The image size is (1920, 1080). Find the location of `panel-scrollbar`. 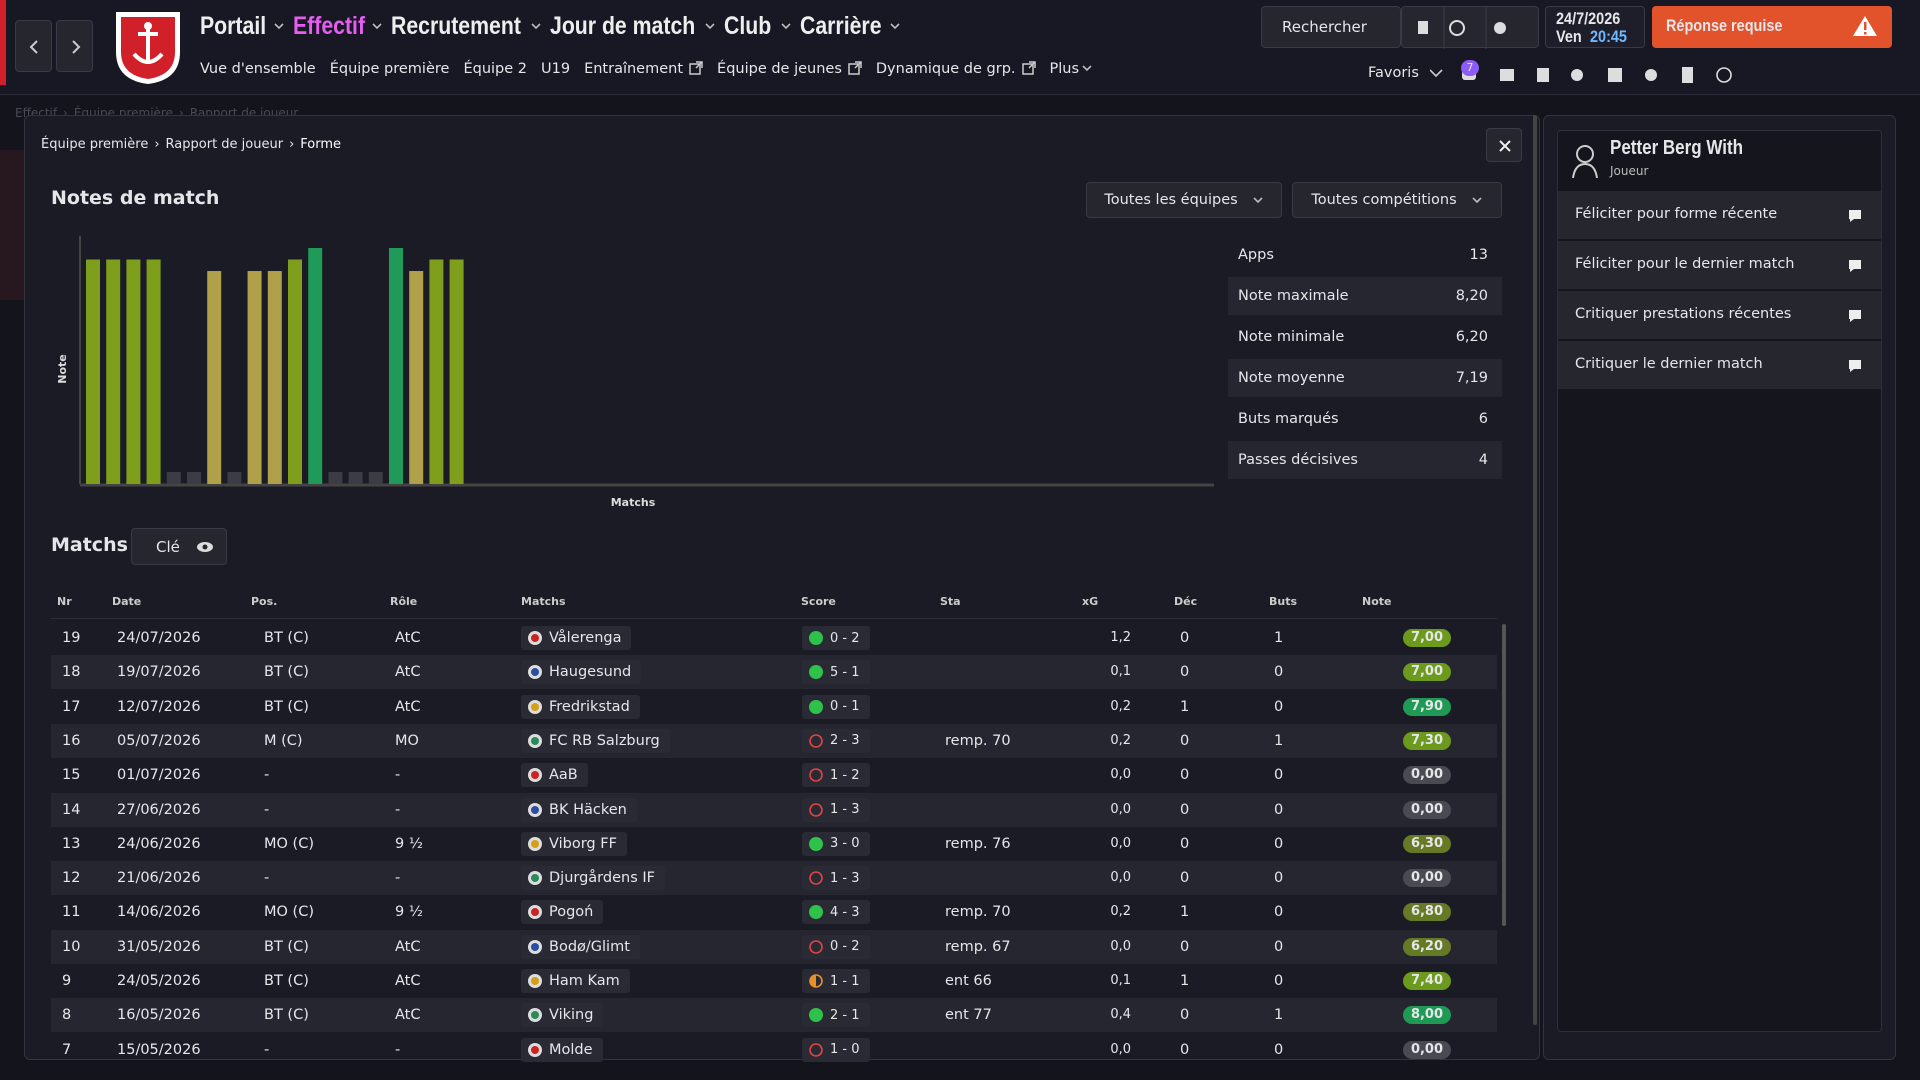

panel-scrollbar is located at coordinates (1535, 570).